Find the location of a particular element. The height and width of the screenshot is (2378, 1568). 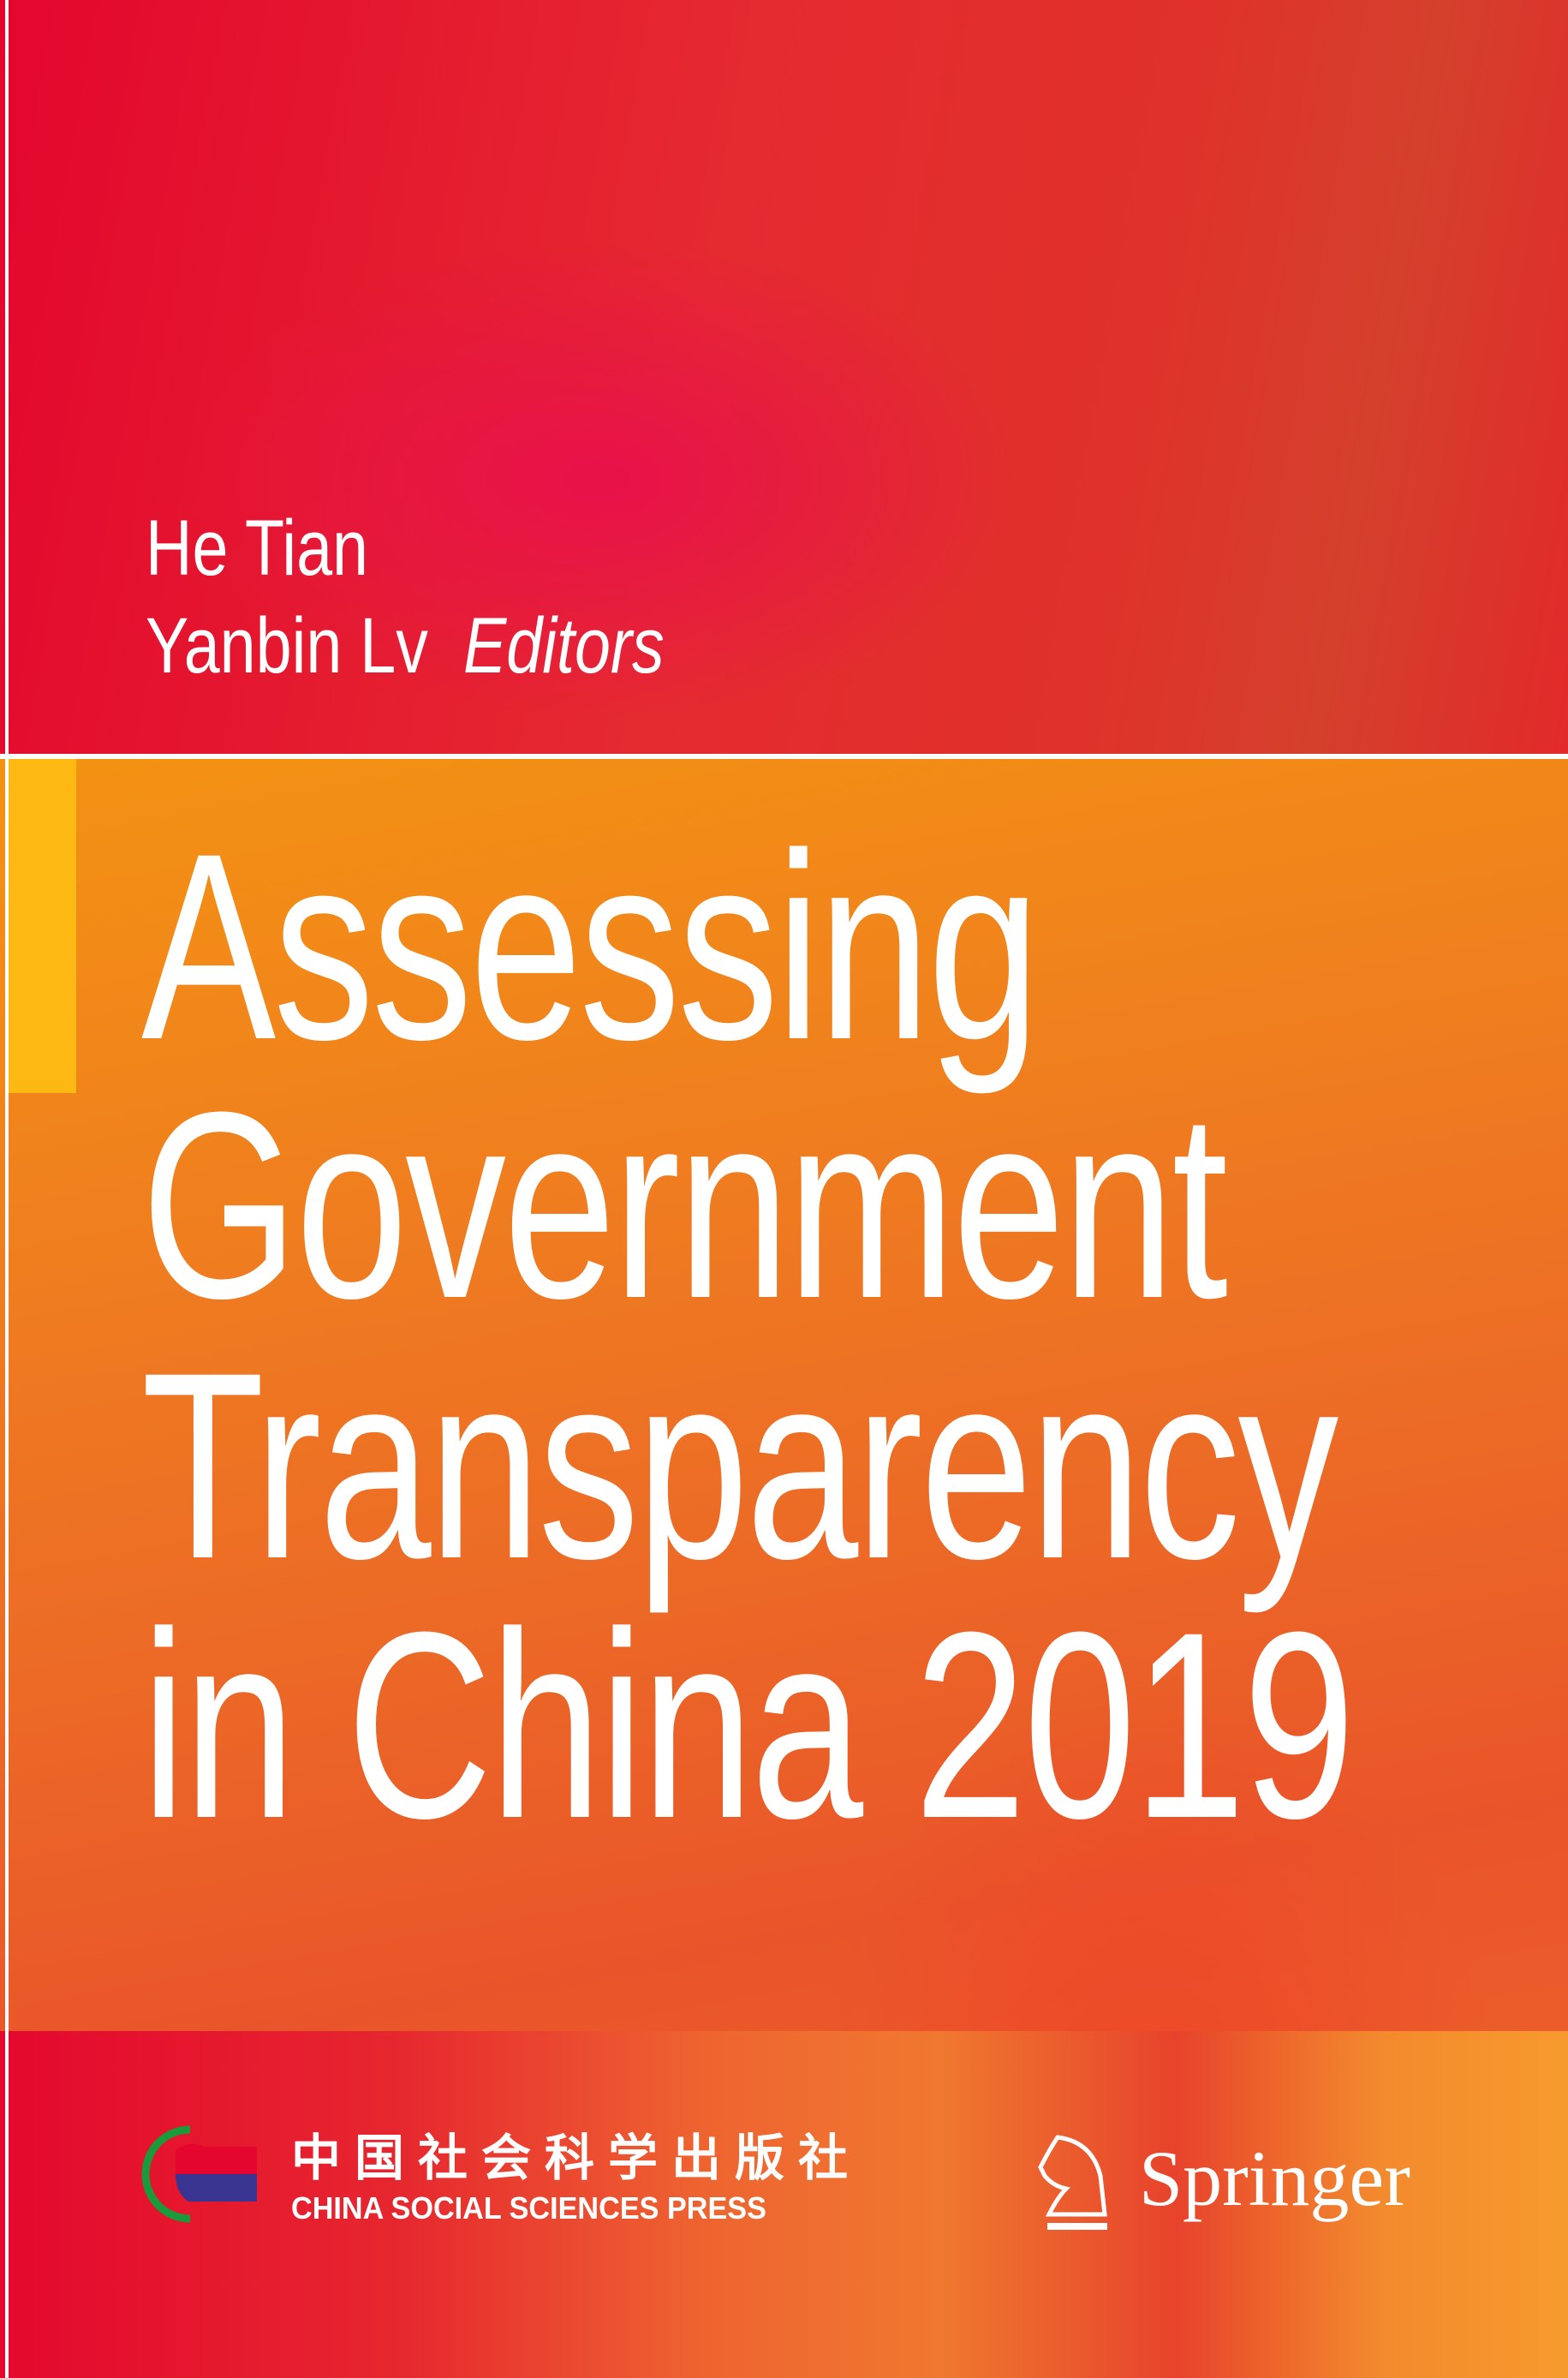

author-2-line: Yanbin Lv Editors is located at coordinates (406, 645).